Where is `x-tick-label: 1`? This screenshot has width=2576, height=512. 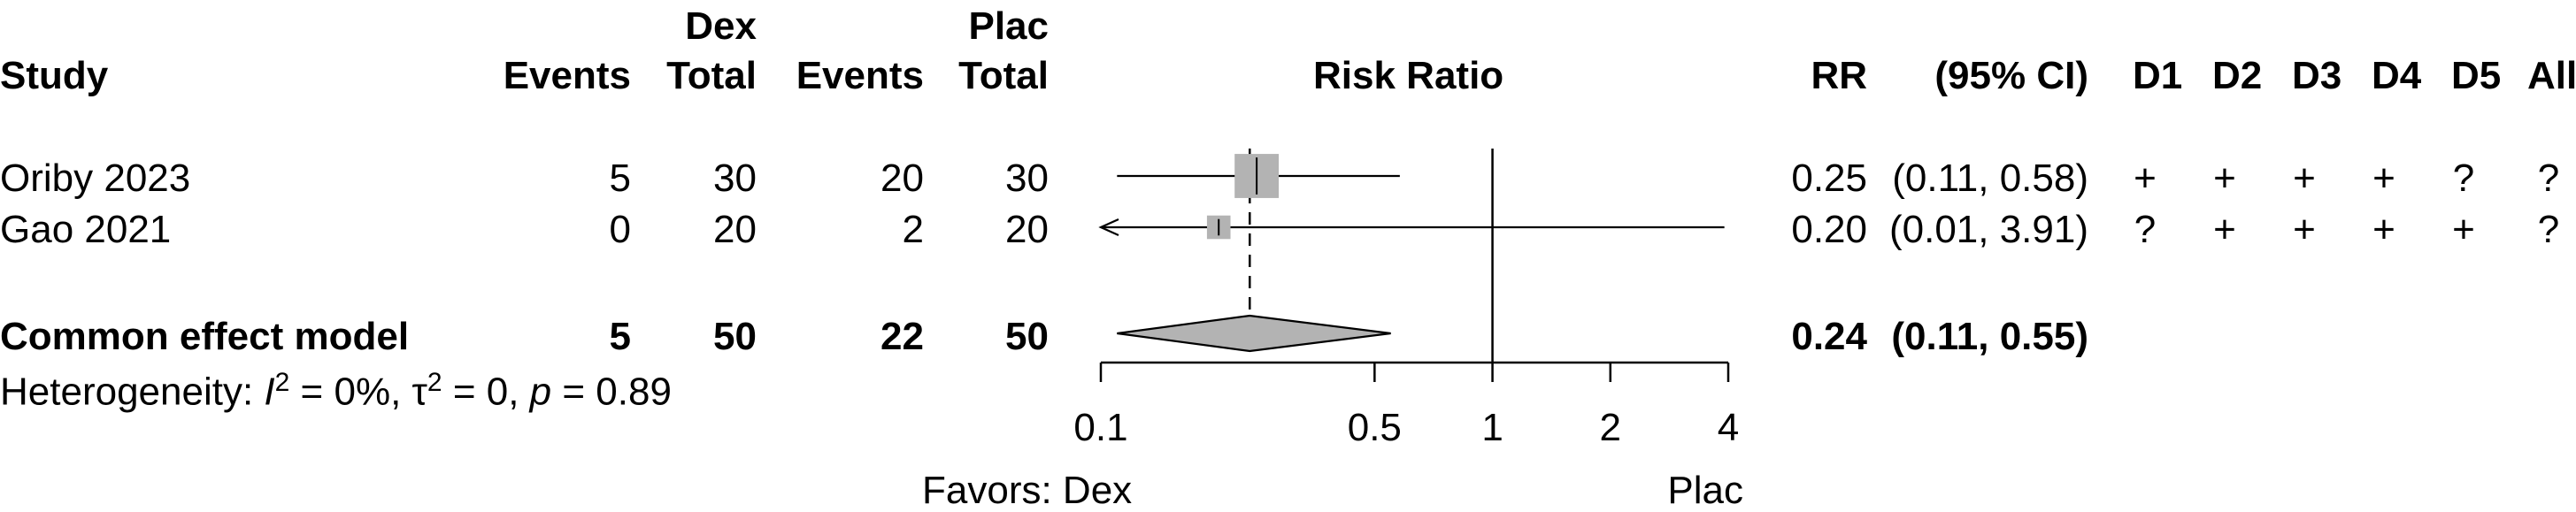 x-tick-label: 1 is located at coordinates (1492, 427).